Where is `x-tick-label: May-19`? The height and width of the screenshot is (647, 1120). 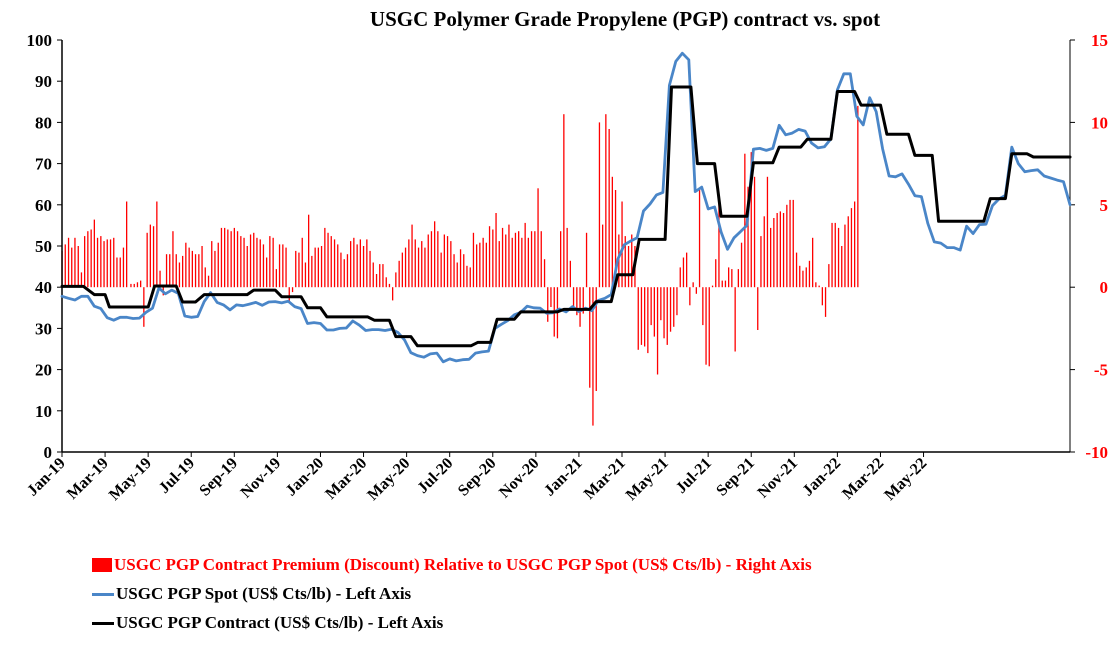
x-tick-label: May-19 is located at coordinates (130, 479).